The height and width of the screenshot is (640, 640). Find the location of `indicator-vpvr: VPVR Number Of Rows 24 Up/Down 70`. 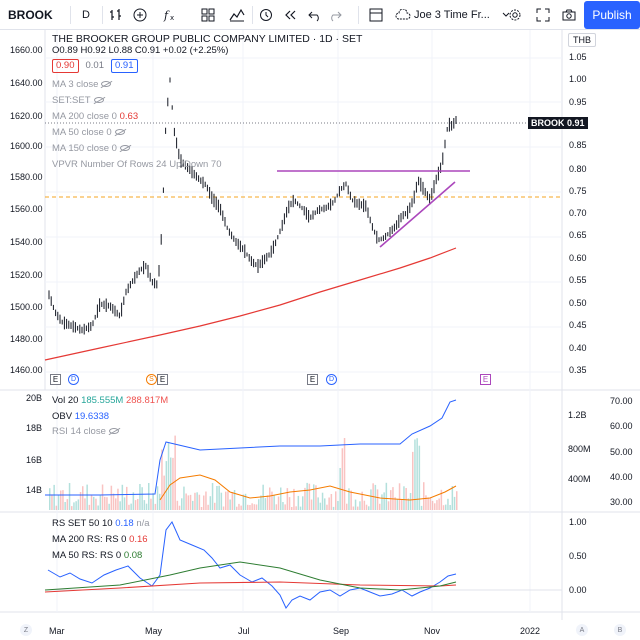

indicator-vpvr: VPVR Number Of Rows 24 Up/Down 70 is located at coordinates (207, 164).